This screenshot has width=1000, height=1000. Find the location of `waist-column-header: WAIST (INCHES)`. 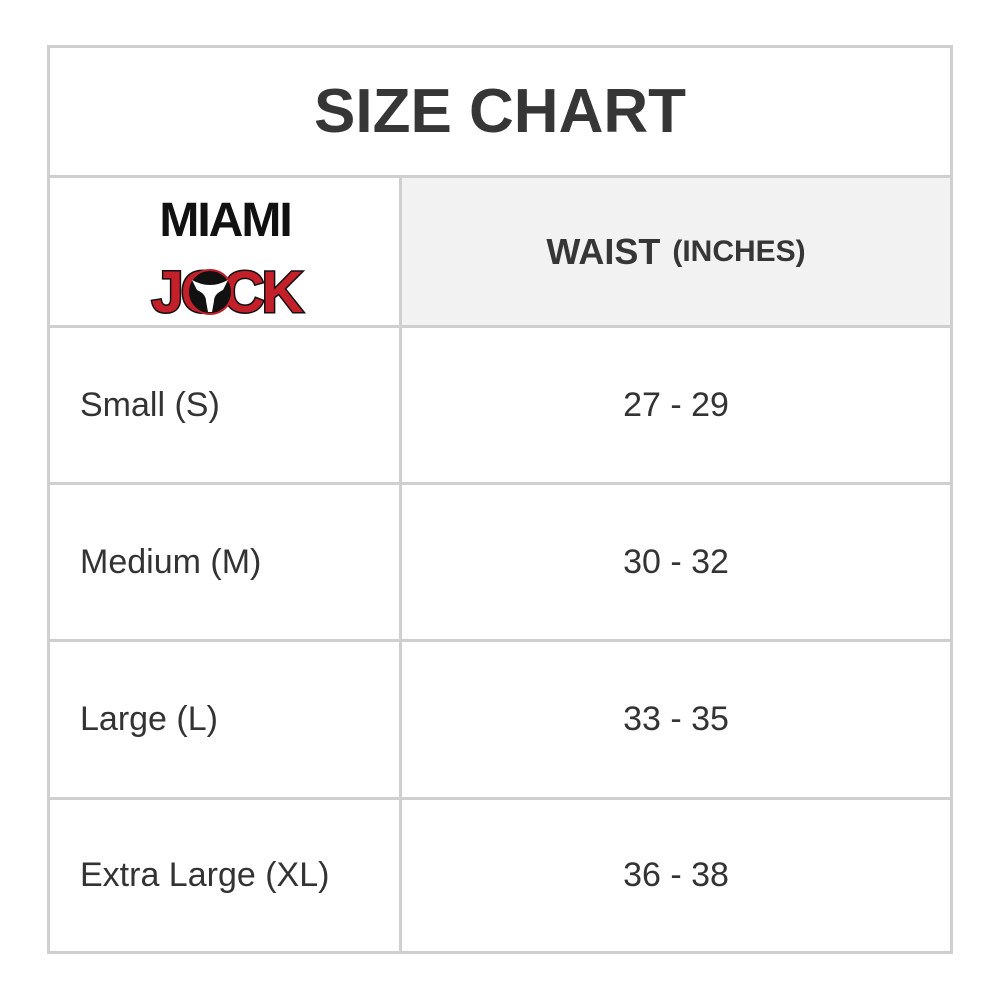

waist-column-header: WAIST (INCHES) is located at coordinates (676, 251).